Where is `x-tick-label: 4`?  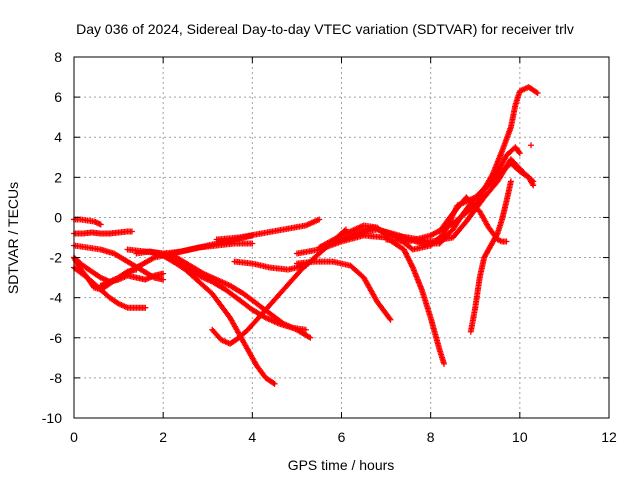 x-tick-label: 4 is located at coordinates (252, 437).